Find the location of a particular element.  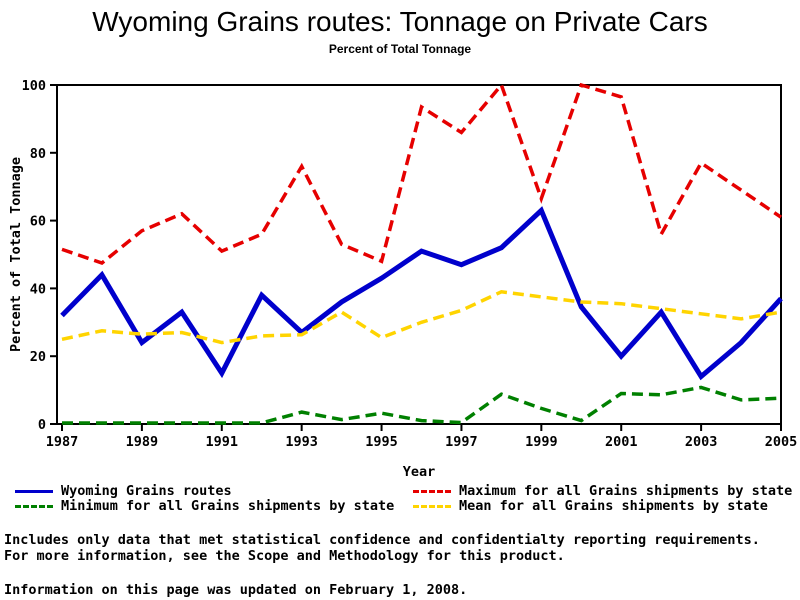

legend-label: Wyoming Grains routes is located at coordinates (146, 491).